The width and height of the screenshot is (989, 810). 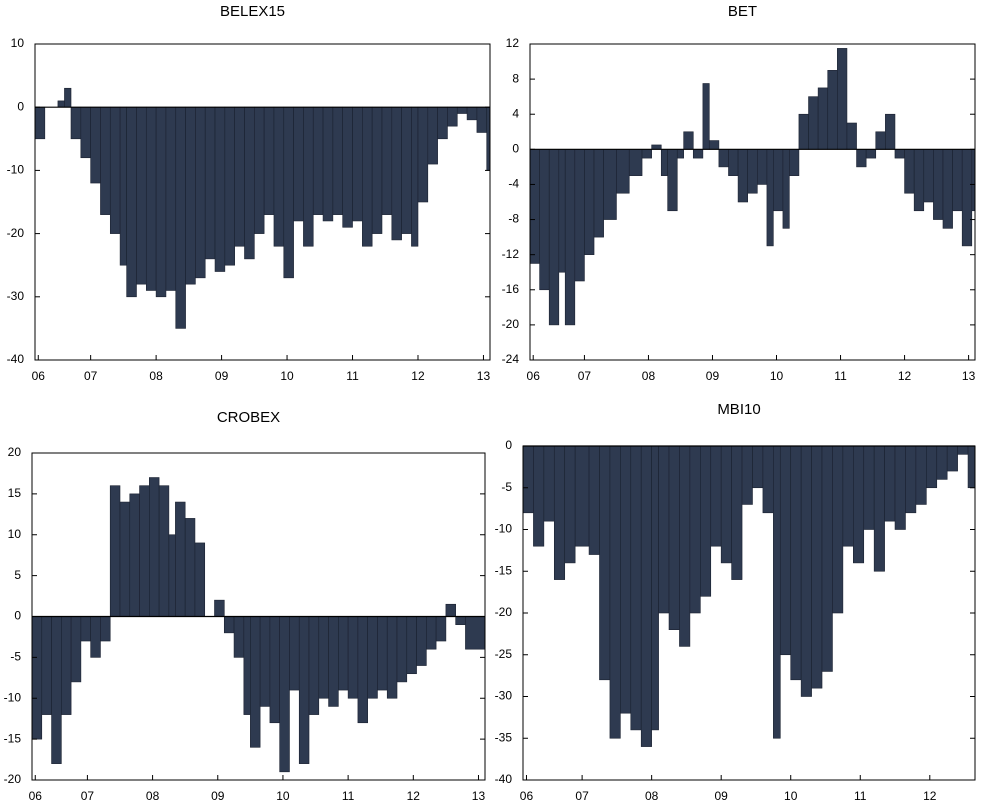 I want to click on y-tick-label: -10, so click(x=13, y=697).